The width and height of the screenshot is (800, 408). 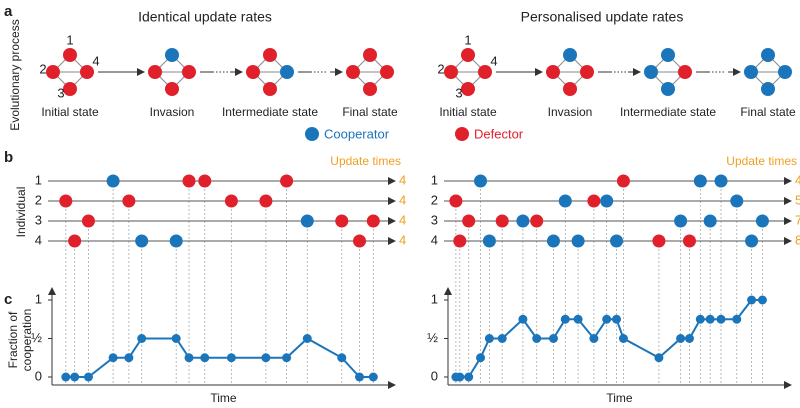 What do you see at coordinates (602, 17) in the screenshot?
I see `panel-title: Personalised update rates` at bounding box center [602, 17].